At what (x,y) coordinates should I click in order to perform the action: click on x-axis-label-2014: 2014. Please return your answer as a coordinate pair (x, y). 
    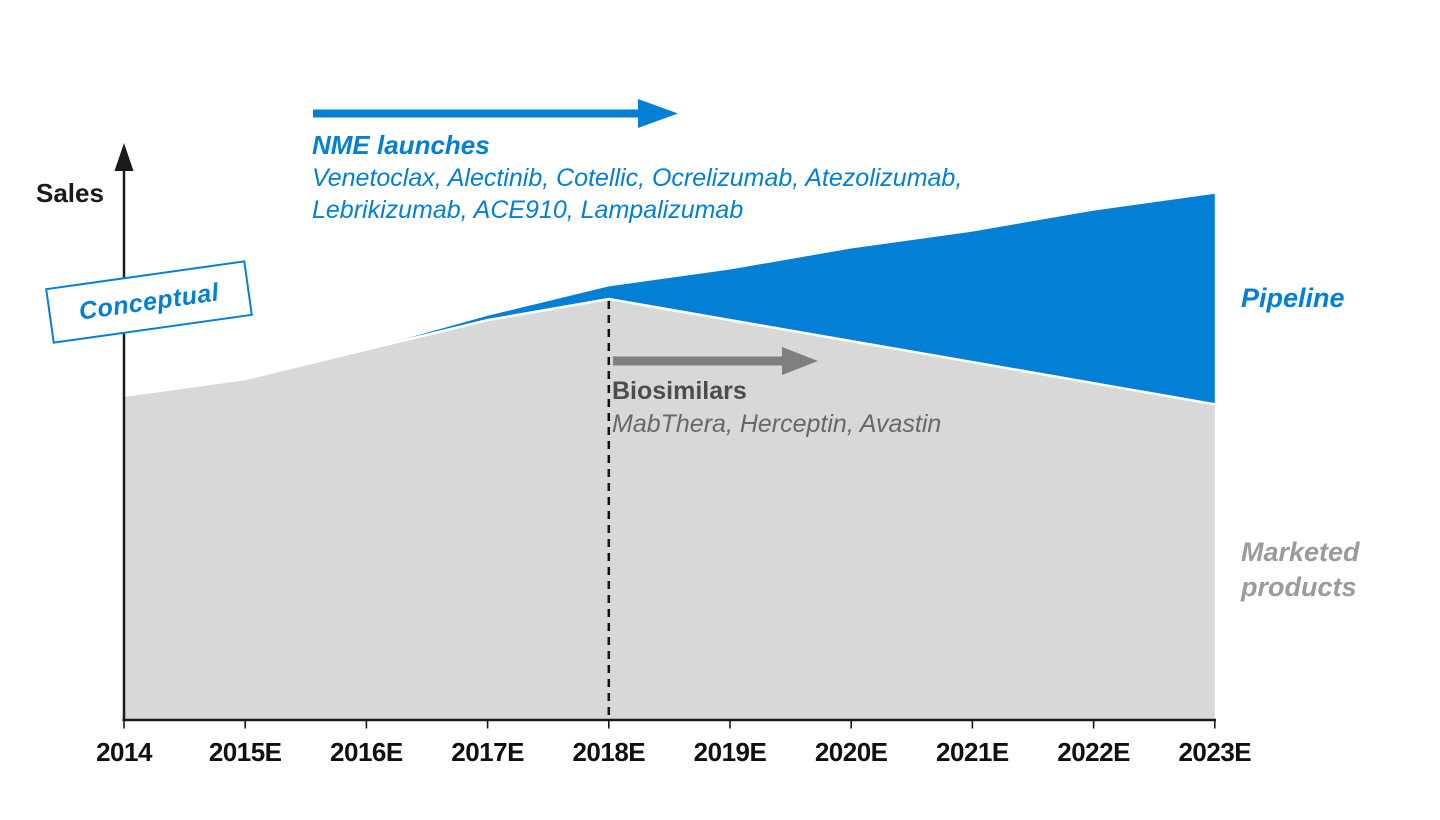
    Looking at the image, I should click on (124, 752).